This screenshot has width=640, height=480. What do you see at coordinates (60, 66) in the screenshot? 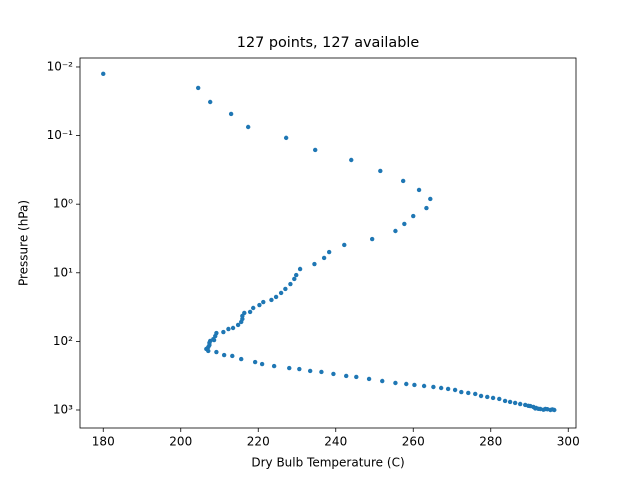
I see `y-tick-label: 10⁻²` at bounding box center [60, 66].